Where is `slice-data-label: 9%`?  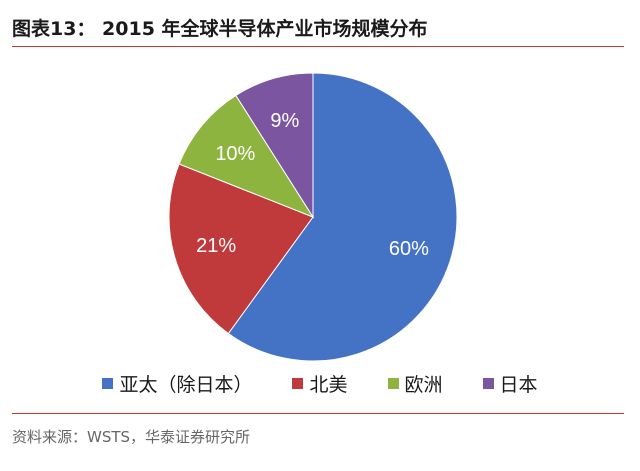 slice-data-label: 9% is located at coordinates (284, 121).